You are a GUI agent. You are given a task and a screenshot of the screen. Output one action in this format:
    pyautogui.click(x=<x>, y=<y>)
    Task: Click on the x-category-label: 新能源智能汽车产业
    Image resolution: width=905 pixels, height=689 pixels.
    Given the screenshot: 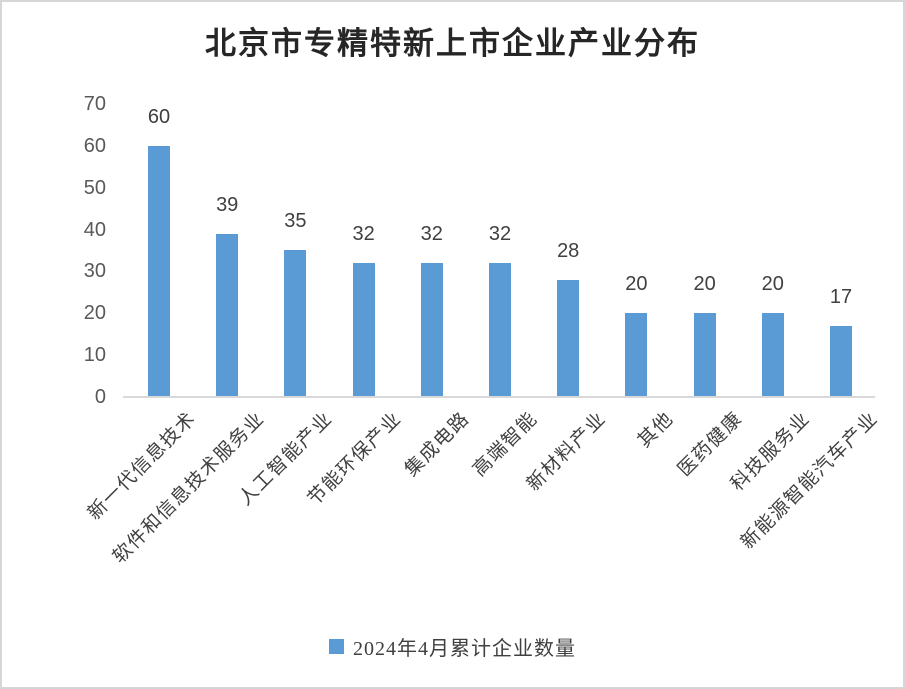 What is the action you would take?
    pyautogui.click(x=810, y=481)
    